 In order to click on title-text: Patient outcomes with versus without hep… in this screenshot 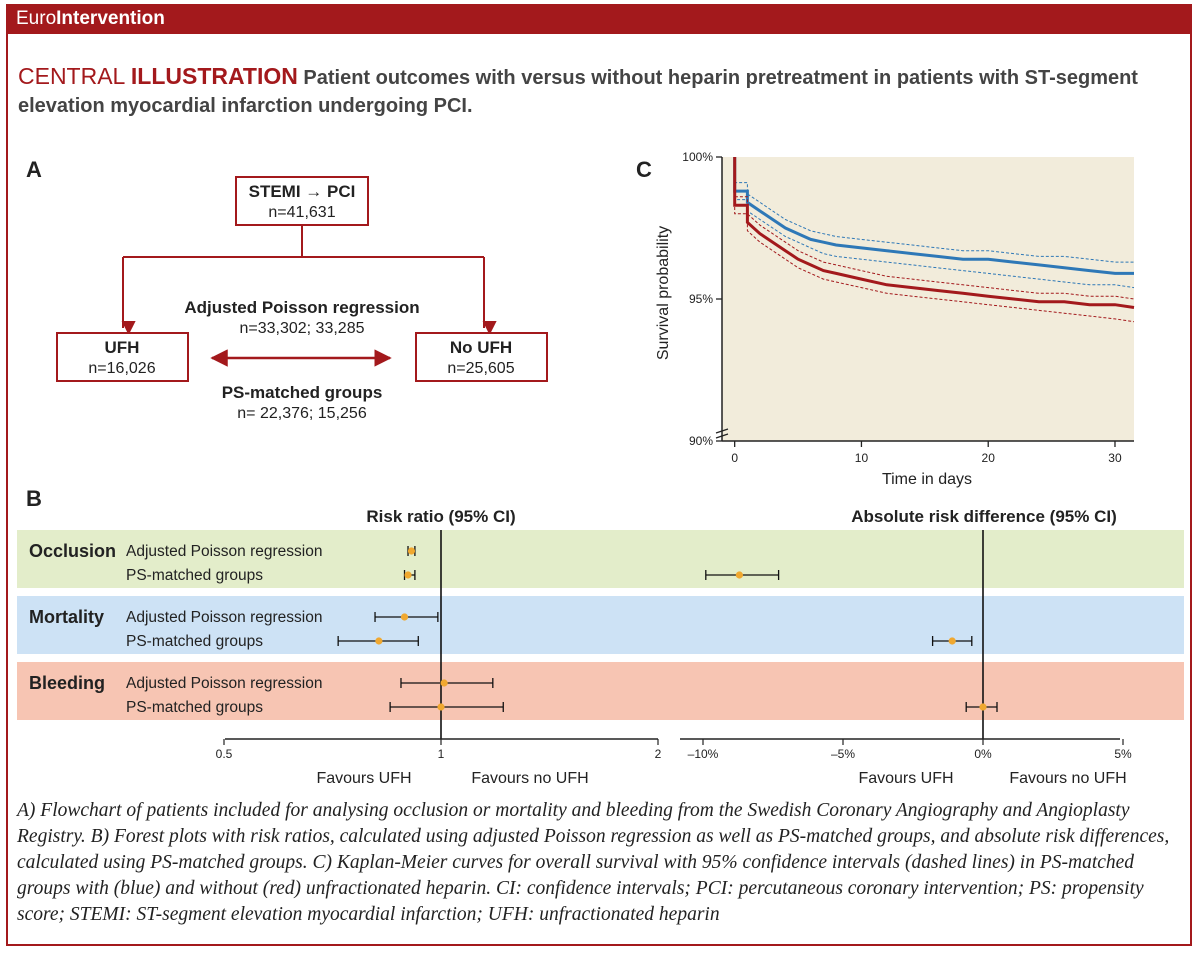, I will do `click(578, 92)`.